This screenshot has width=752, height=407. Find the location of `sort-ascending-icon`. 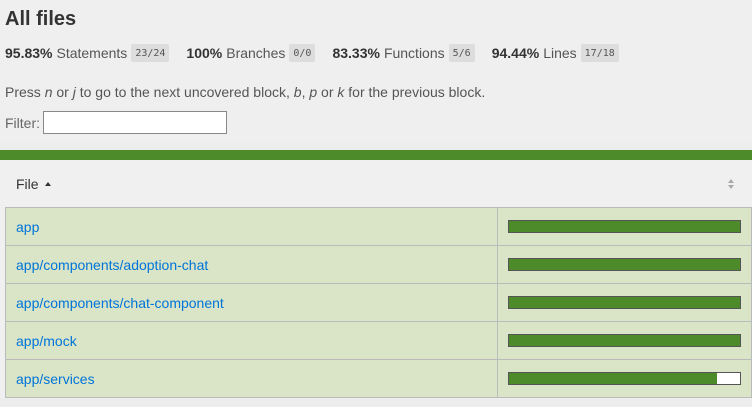

sort-ascending-icon is located at coordinates (47, 183).